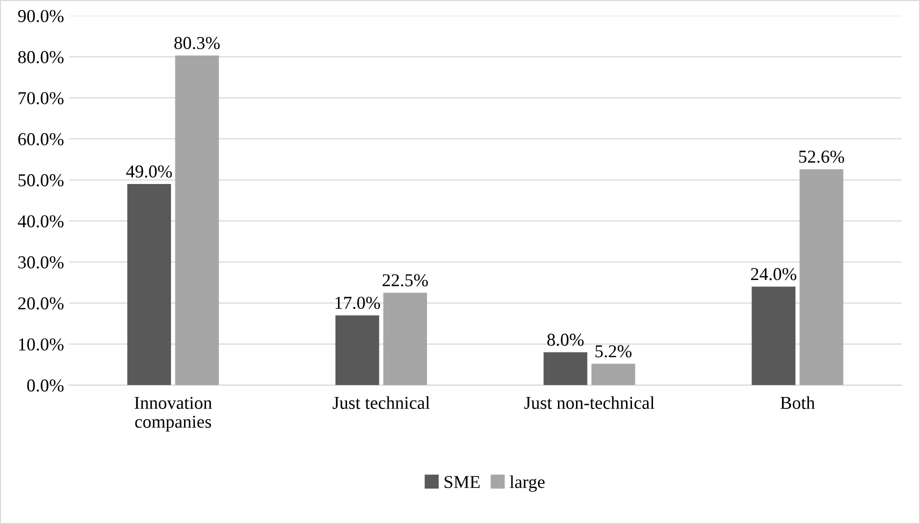 The width and height of the screenshot is (920, 524). What do you see at coordinates (527, 483) in the screenshot?
I see `legend-label: large` at bounding box center [527, 483].